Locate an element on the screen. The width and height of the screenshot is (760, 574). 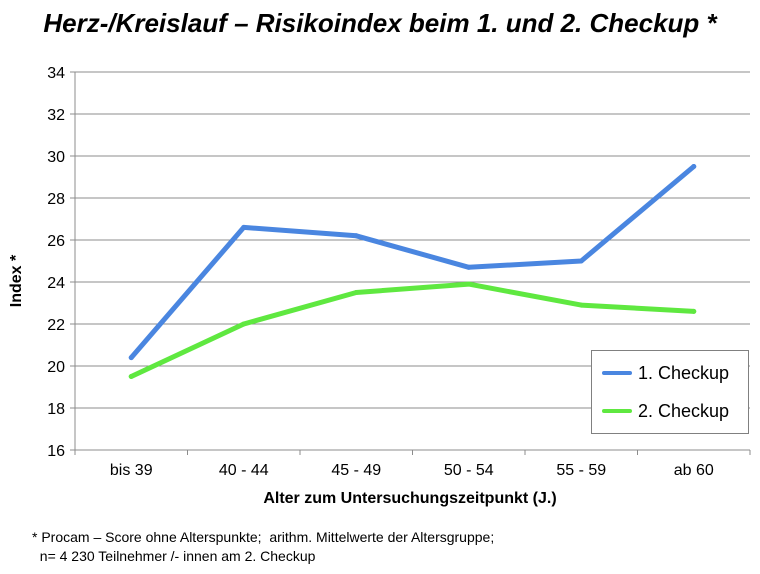
x-tick-label-0: bis 39 is located at coordinates (131, 470).